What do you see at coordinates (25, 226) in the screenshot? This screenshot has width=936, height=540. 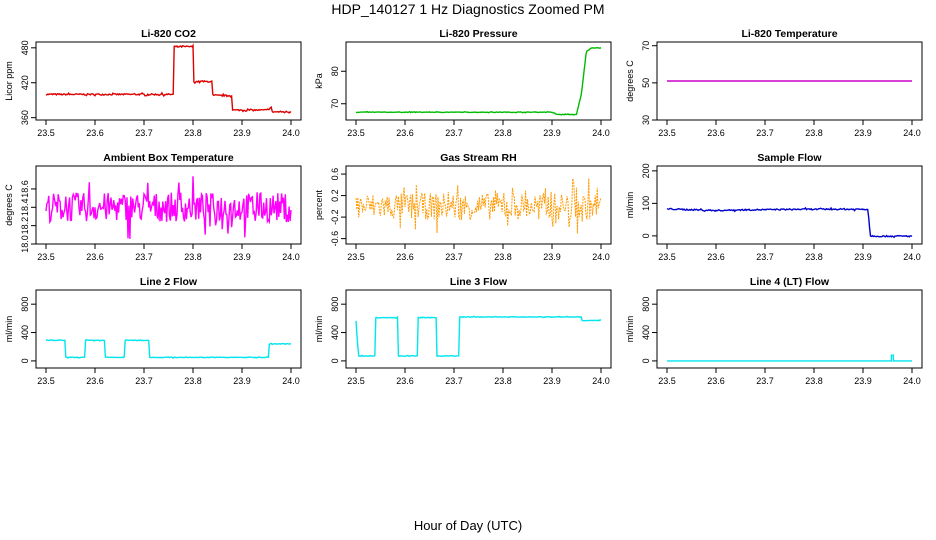 I see `y-tick-label: 18.2` at bounding box center [25, 226].